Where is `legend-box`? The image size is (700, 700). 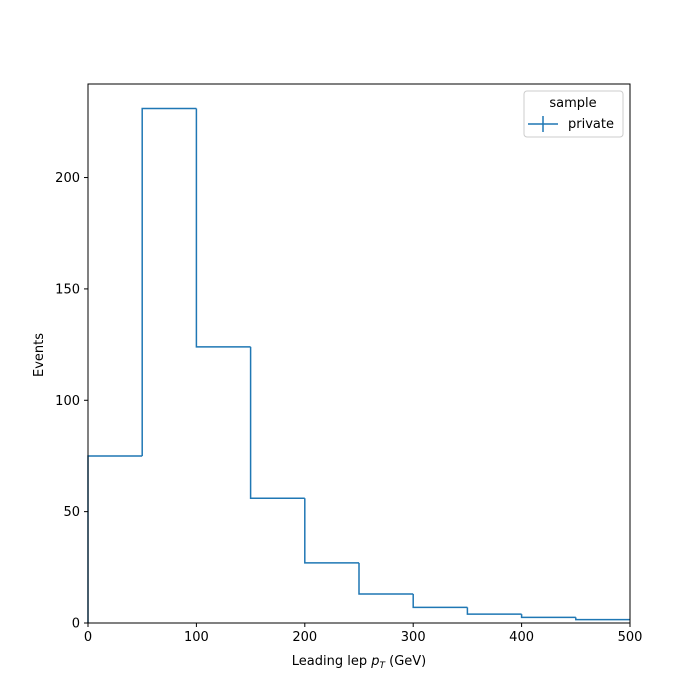 legend-box is located at coordinates (573, 114).